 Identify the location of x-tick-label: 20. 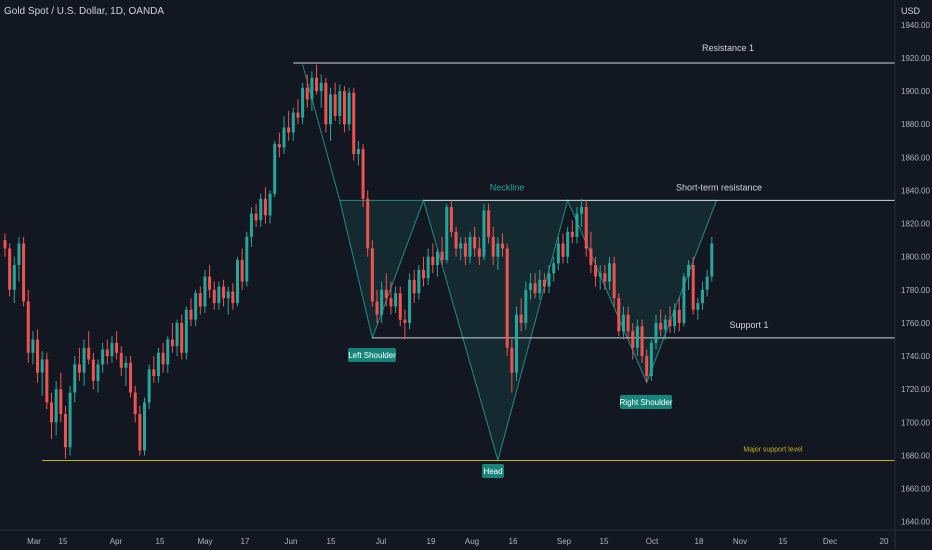
(884, 541).